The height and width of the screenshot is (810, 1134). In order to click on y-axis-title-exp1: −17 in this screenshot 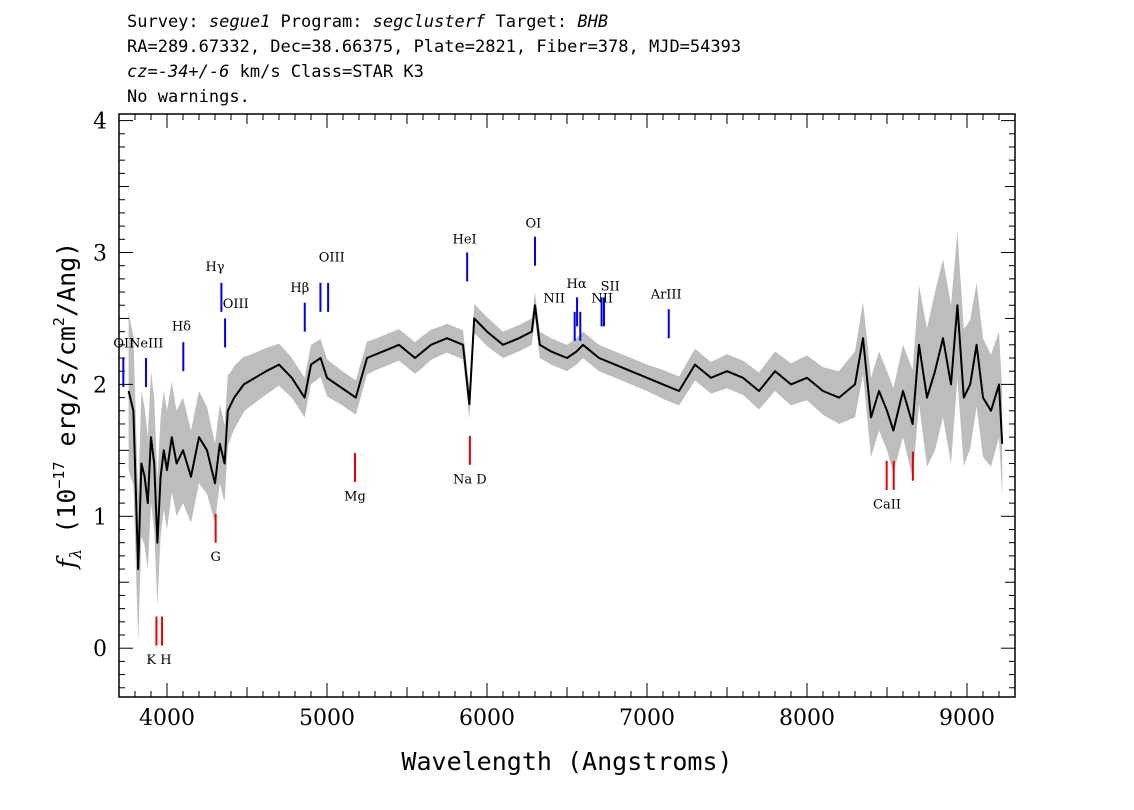, I will do `click(59, 475)`.